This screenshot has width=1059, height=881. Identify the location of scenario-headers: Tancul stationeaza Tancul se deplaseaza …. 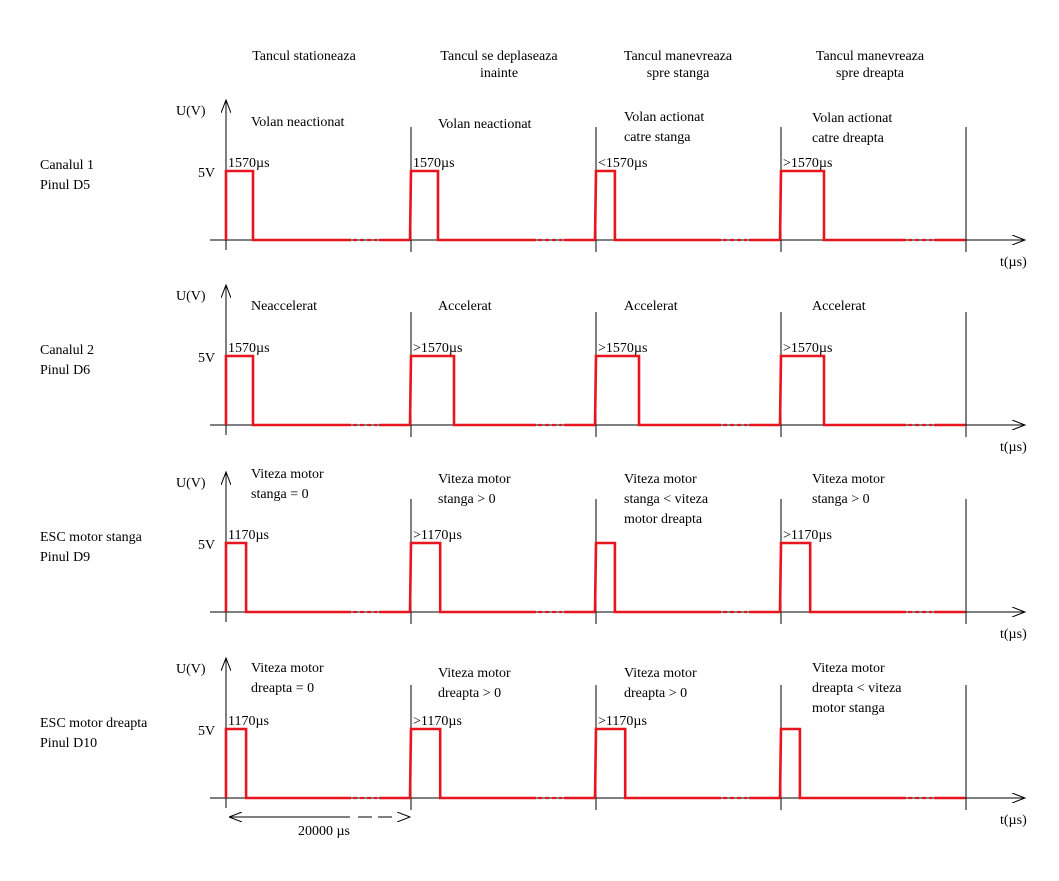
(588, 65).